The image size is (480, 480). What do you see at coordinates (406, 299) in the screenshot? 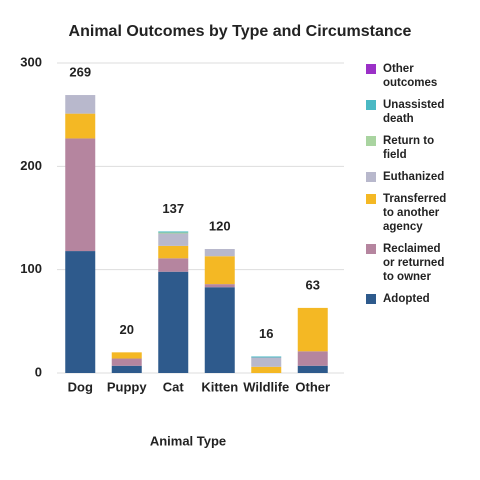
I see `legend-label: Adopted` at bounding box center [406, 299].